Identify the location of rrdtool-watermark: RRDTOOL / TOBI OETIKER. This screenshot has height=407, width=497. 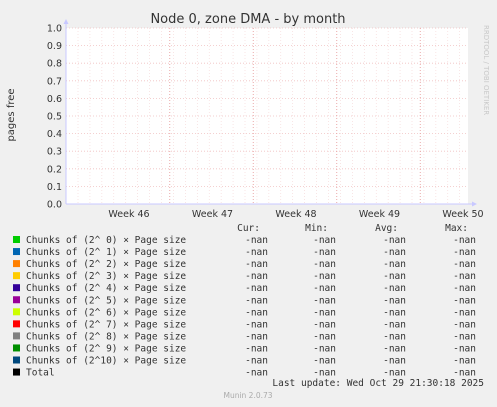
(486, 70).